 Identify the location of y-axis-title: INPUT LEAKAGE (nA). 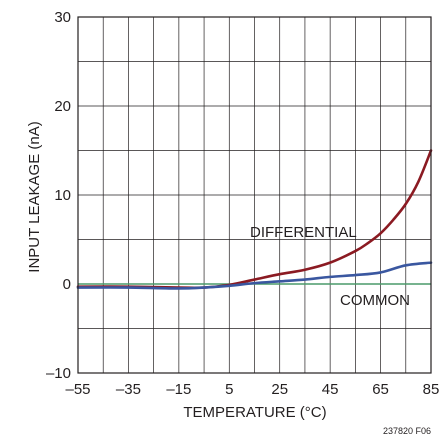
(34, 196).